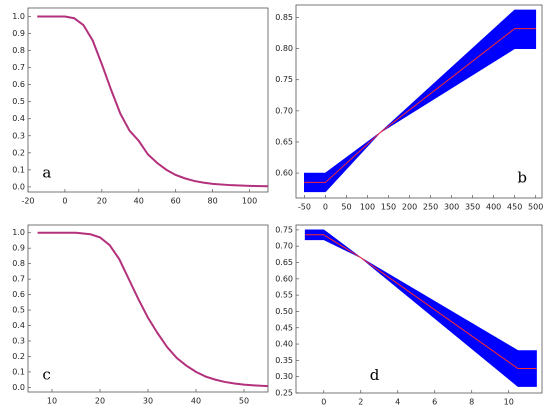 The image size is (550, 410). I want to click on y-tick-label: 0.80, so click(284, 48).